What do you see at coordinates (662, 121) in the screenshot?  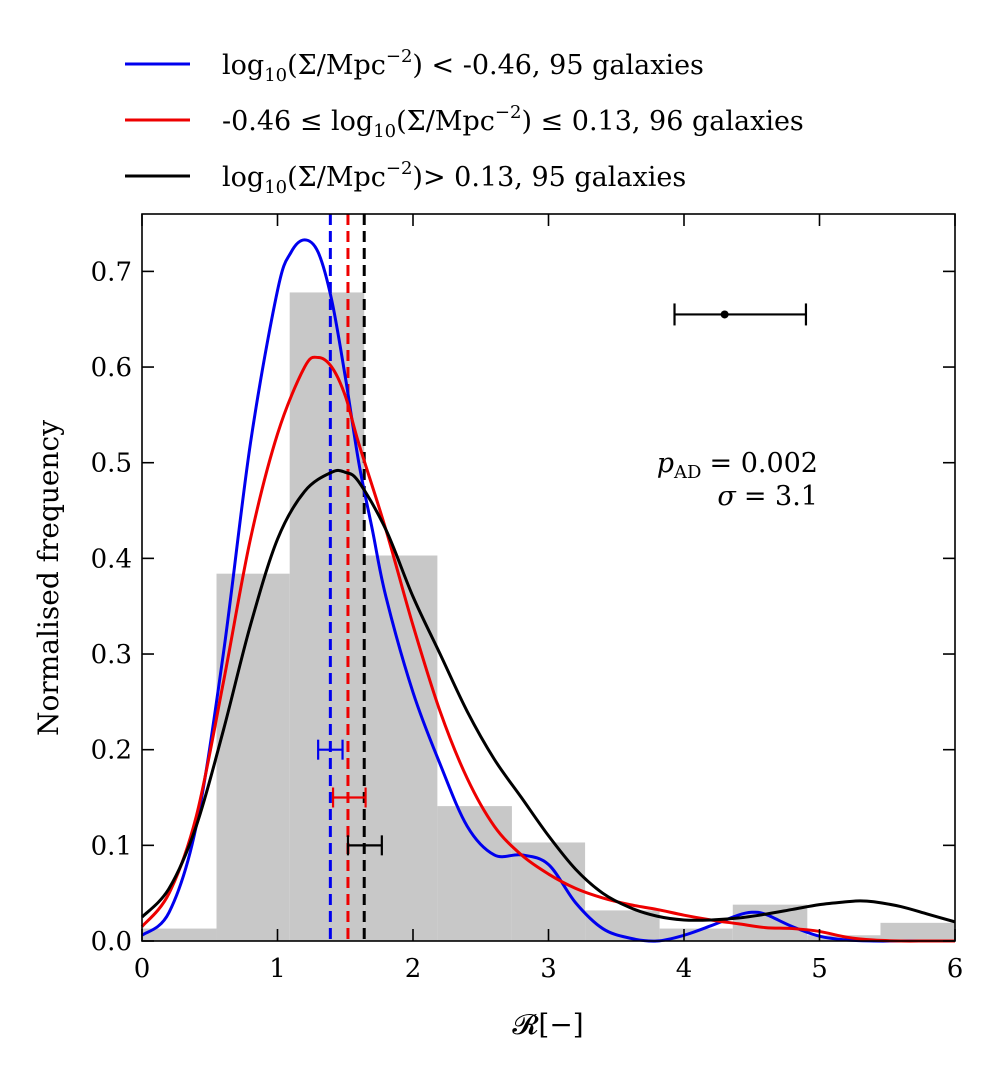 I see `legend-mid-tail: ) ≤ 0.13, 96 galaxies` at bounding box center [662, 121].